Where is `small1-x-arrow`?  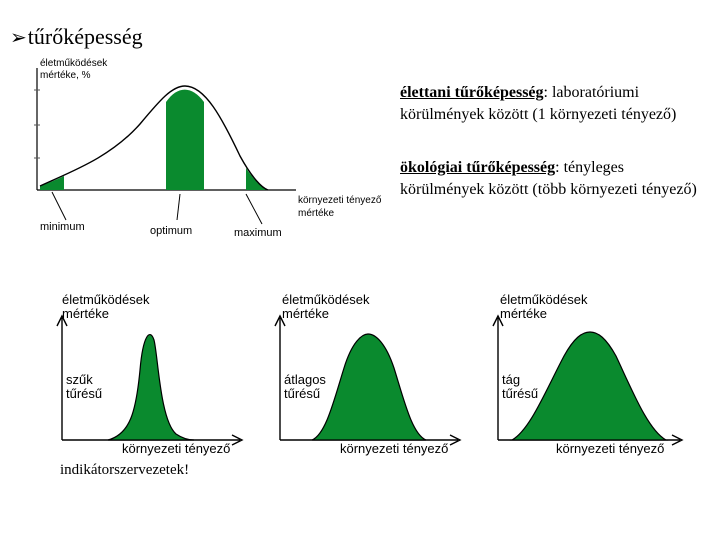 small1-x-arrow is located at coordinates (237, 440).